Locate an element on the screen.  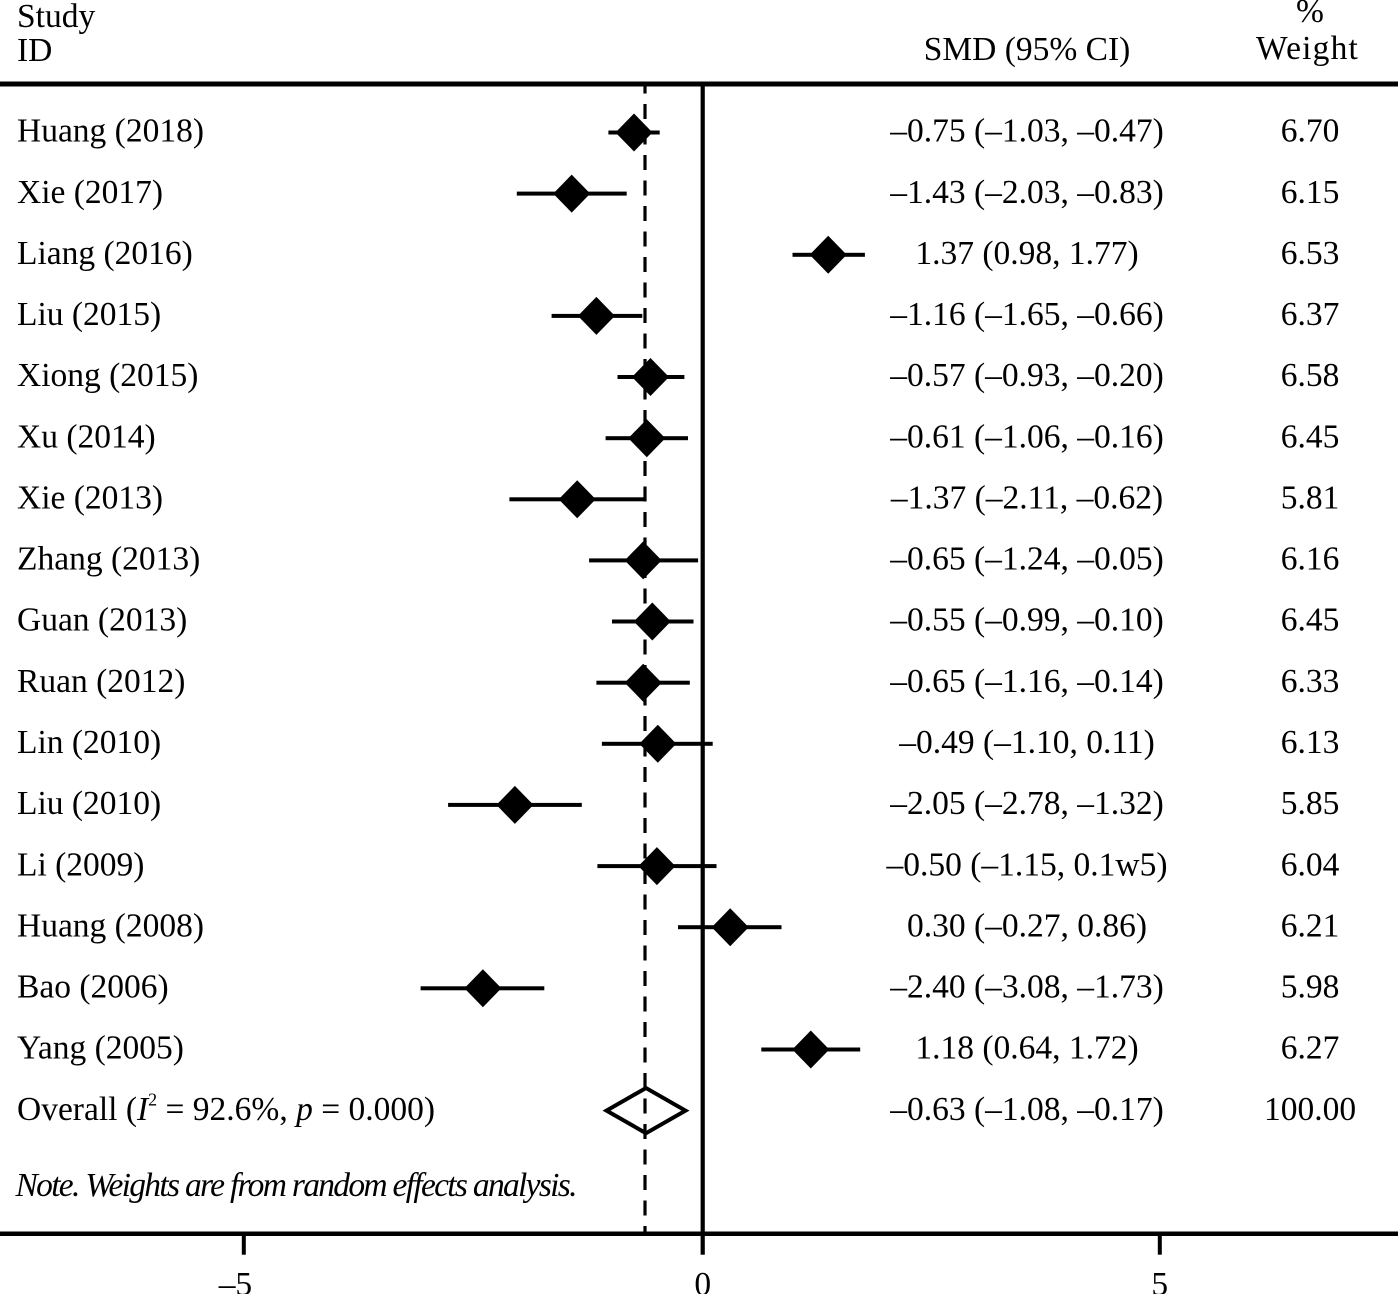
svg-text: –0.63 (–1.08, –0.17) is located at coordinates (1026, 1109).